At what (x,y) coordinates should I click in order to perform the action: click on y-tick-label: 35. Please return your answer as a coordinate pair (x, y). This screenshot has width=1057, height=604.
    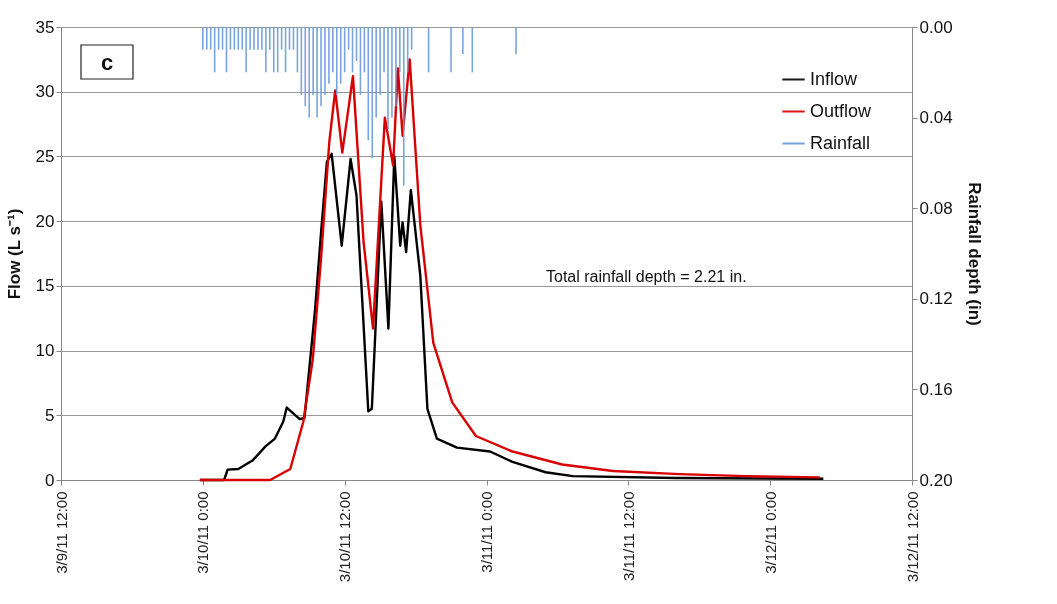
    Looking at the image, I should click on (45, 27).